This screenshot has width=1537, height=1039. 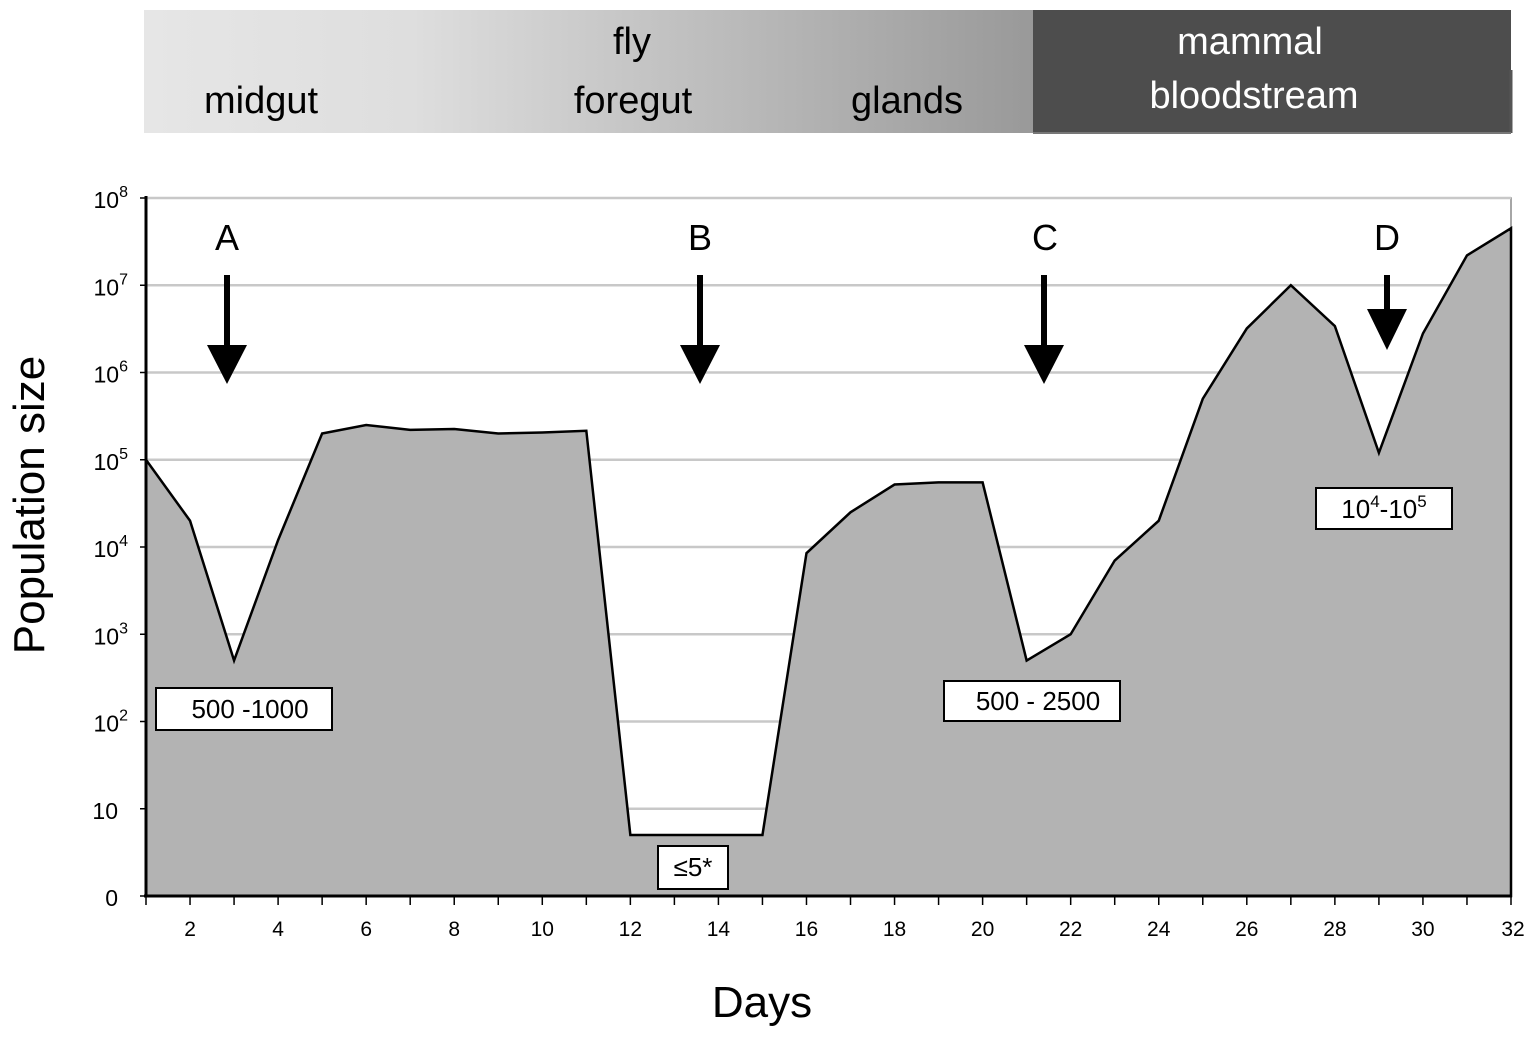 What do you see at coordinates (111, 722) in the screenshot?
I see `y-tick-label: 10²` at bounding box center [111, 722].